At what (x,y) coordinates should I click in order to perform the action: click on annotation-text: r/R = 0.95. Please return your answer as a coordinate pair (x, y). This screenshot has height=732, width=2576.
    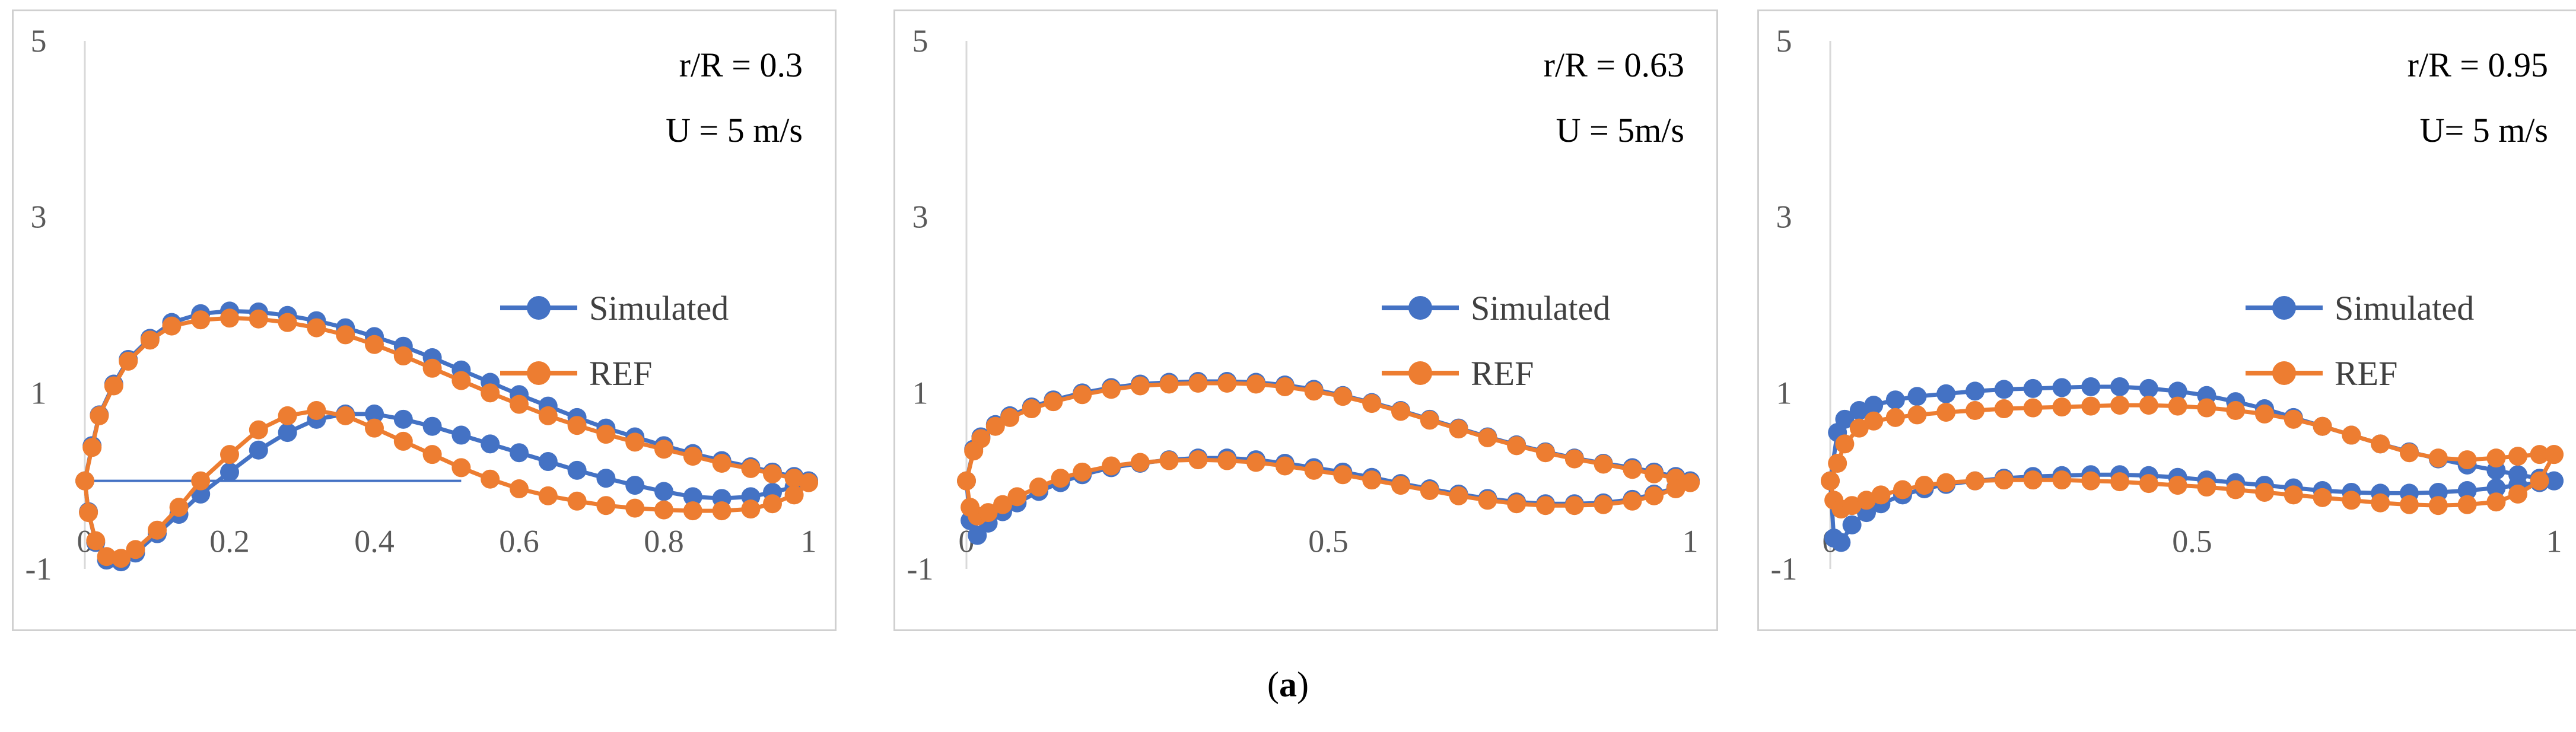
    Looking at the image, I should click on (2478, 65).